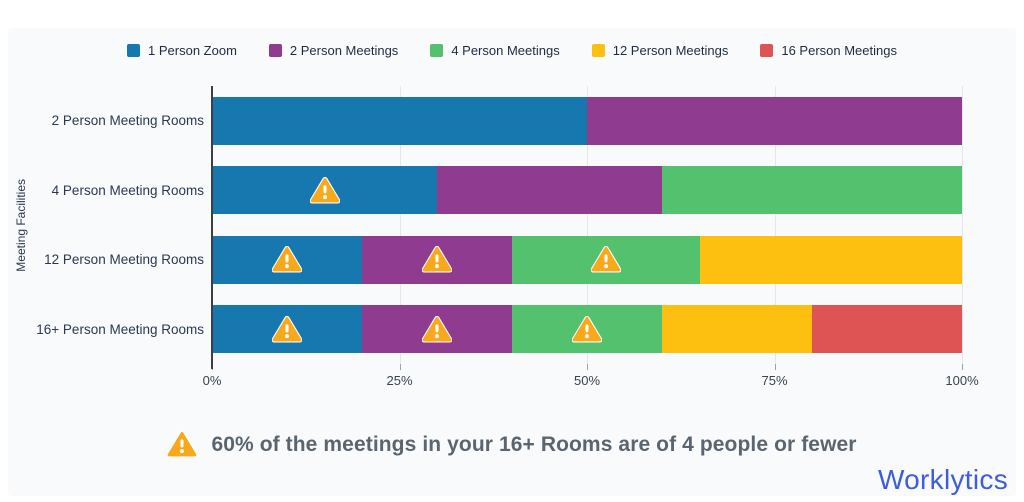  I want to click on category-label: 2 Person Meeting Rooms, so click(127, 121).